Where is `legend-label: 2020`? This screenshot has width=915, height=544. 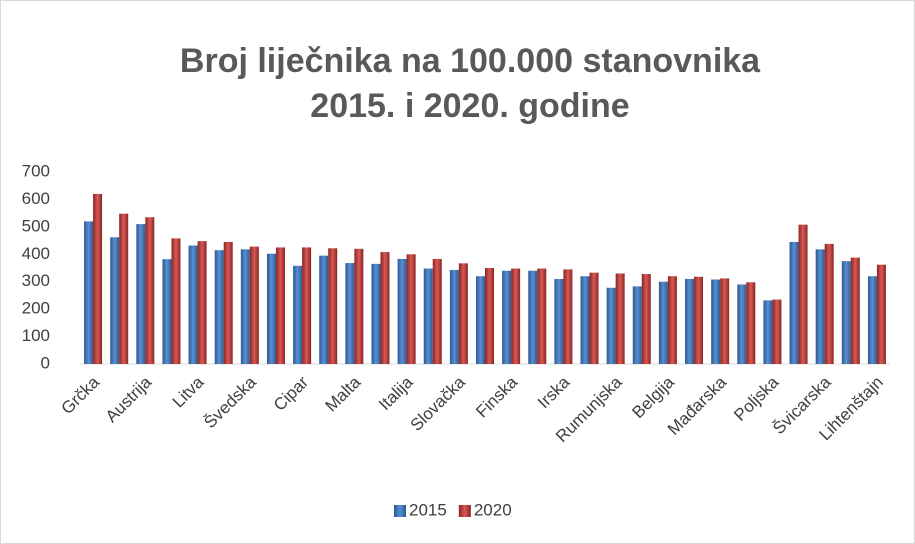 legend-label: 2020 is located at coordinates (493, 509).